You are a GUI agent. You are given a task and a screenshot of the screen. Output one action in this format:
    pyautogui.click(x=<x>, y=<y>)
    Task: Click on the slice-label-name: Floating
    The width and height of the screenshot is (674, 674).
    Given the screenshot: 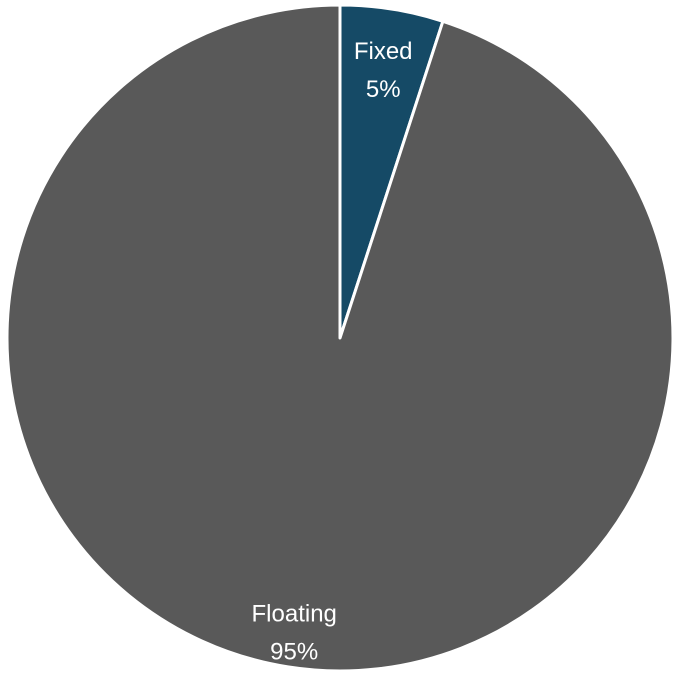 What is the action you would take?
    pyautogui.click(x=294, y=613)
    